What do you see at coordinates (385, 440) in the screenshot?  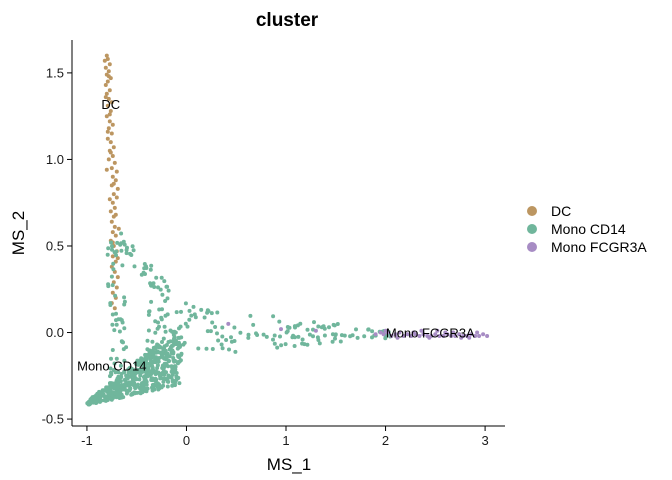 I see `x-tick-label: 2` at bounding box center [385, 440].